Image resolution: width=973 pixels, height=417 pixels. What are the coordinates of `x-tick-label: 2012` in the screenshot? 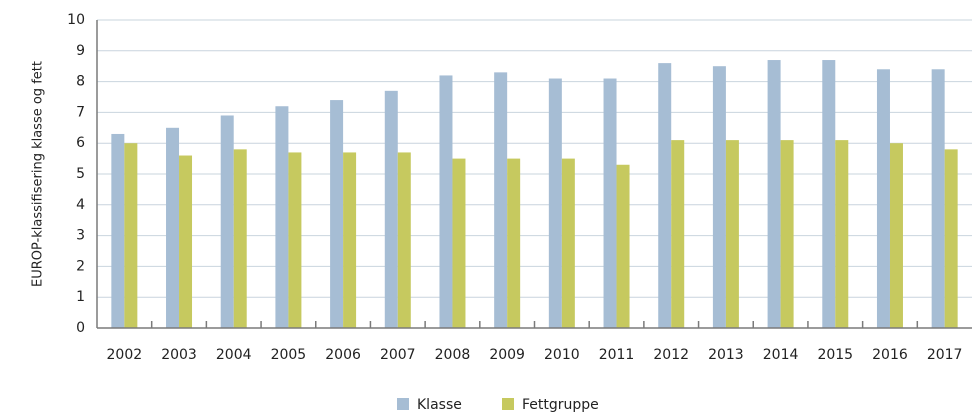 It's located at (671, 355).